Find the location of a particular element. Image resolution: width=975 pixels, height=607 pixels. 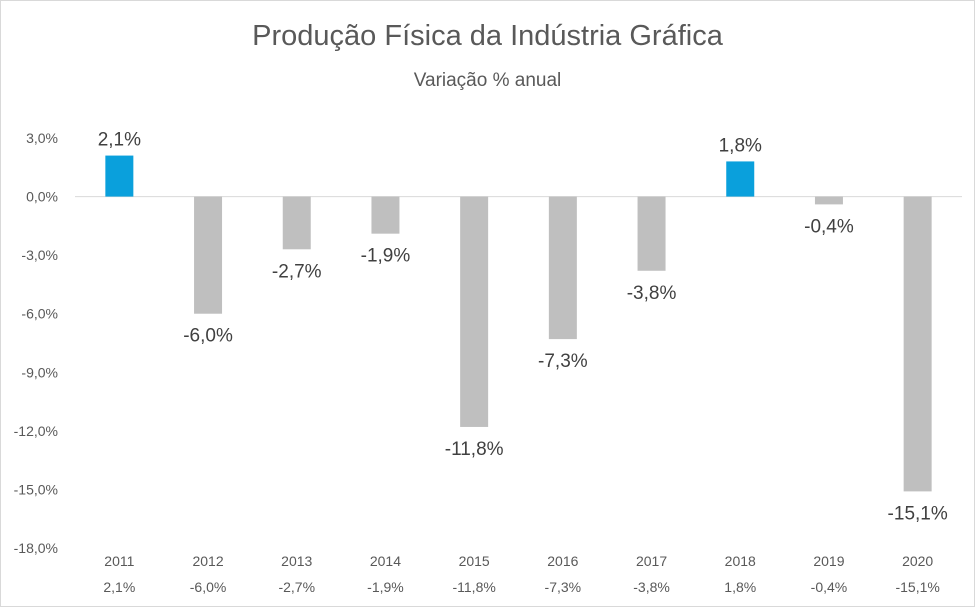

y-tick-label: -6,0% is located at coordinates (39, 314).